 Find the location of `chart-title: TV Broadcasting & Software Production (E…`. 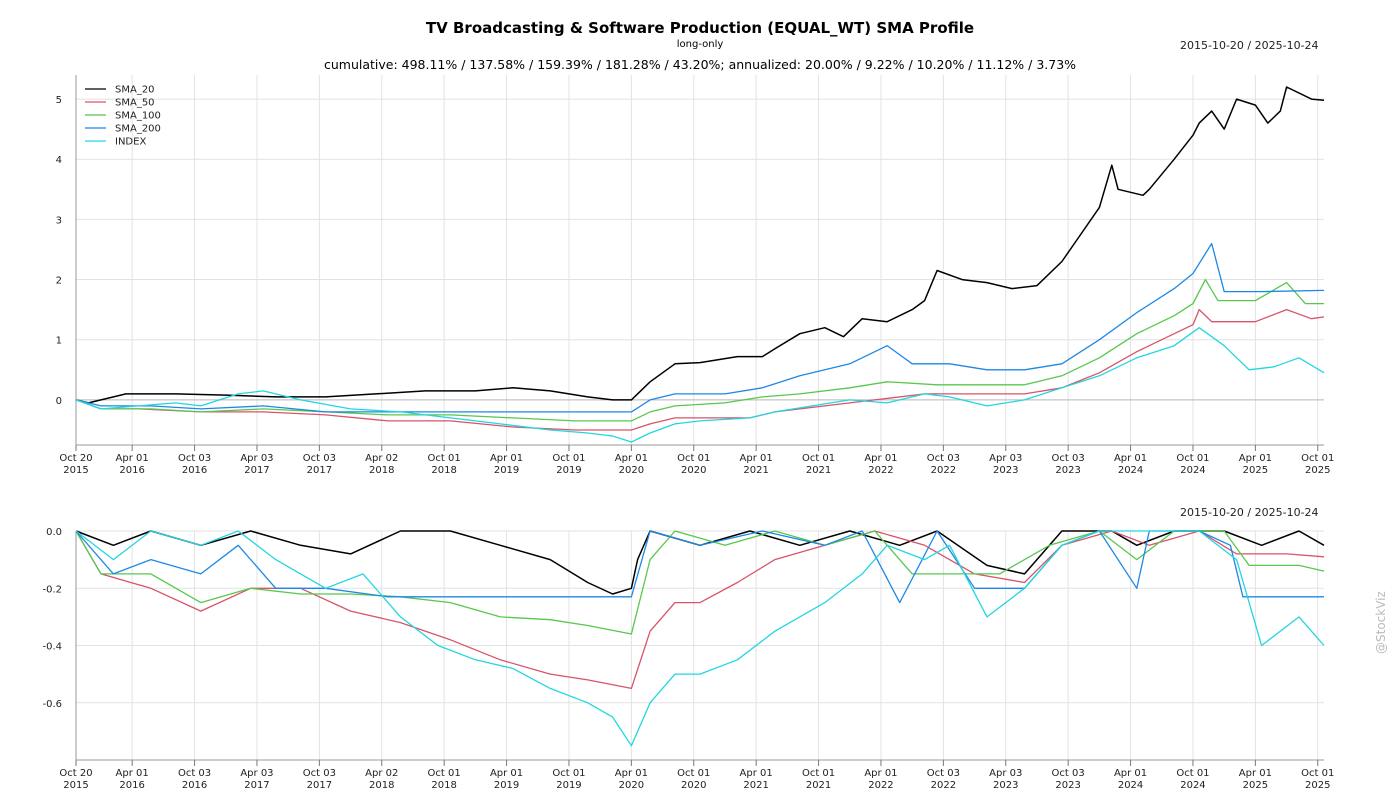

chart-title: TV Broadcasting & Software Production (E… is located at coordinates (700, 28).